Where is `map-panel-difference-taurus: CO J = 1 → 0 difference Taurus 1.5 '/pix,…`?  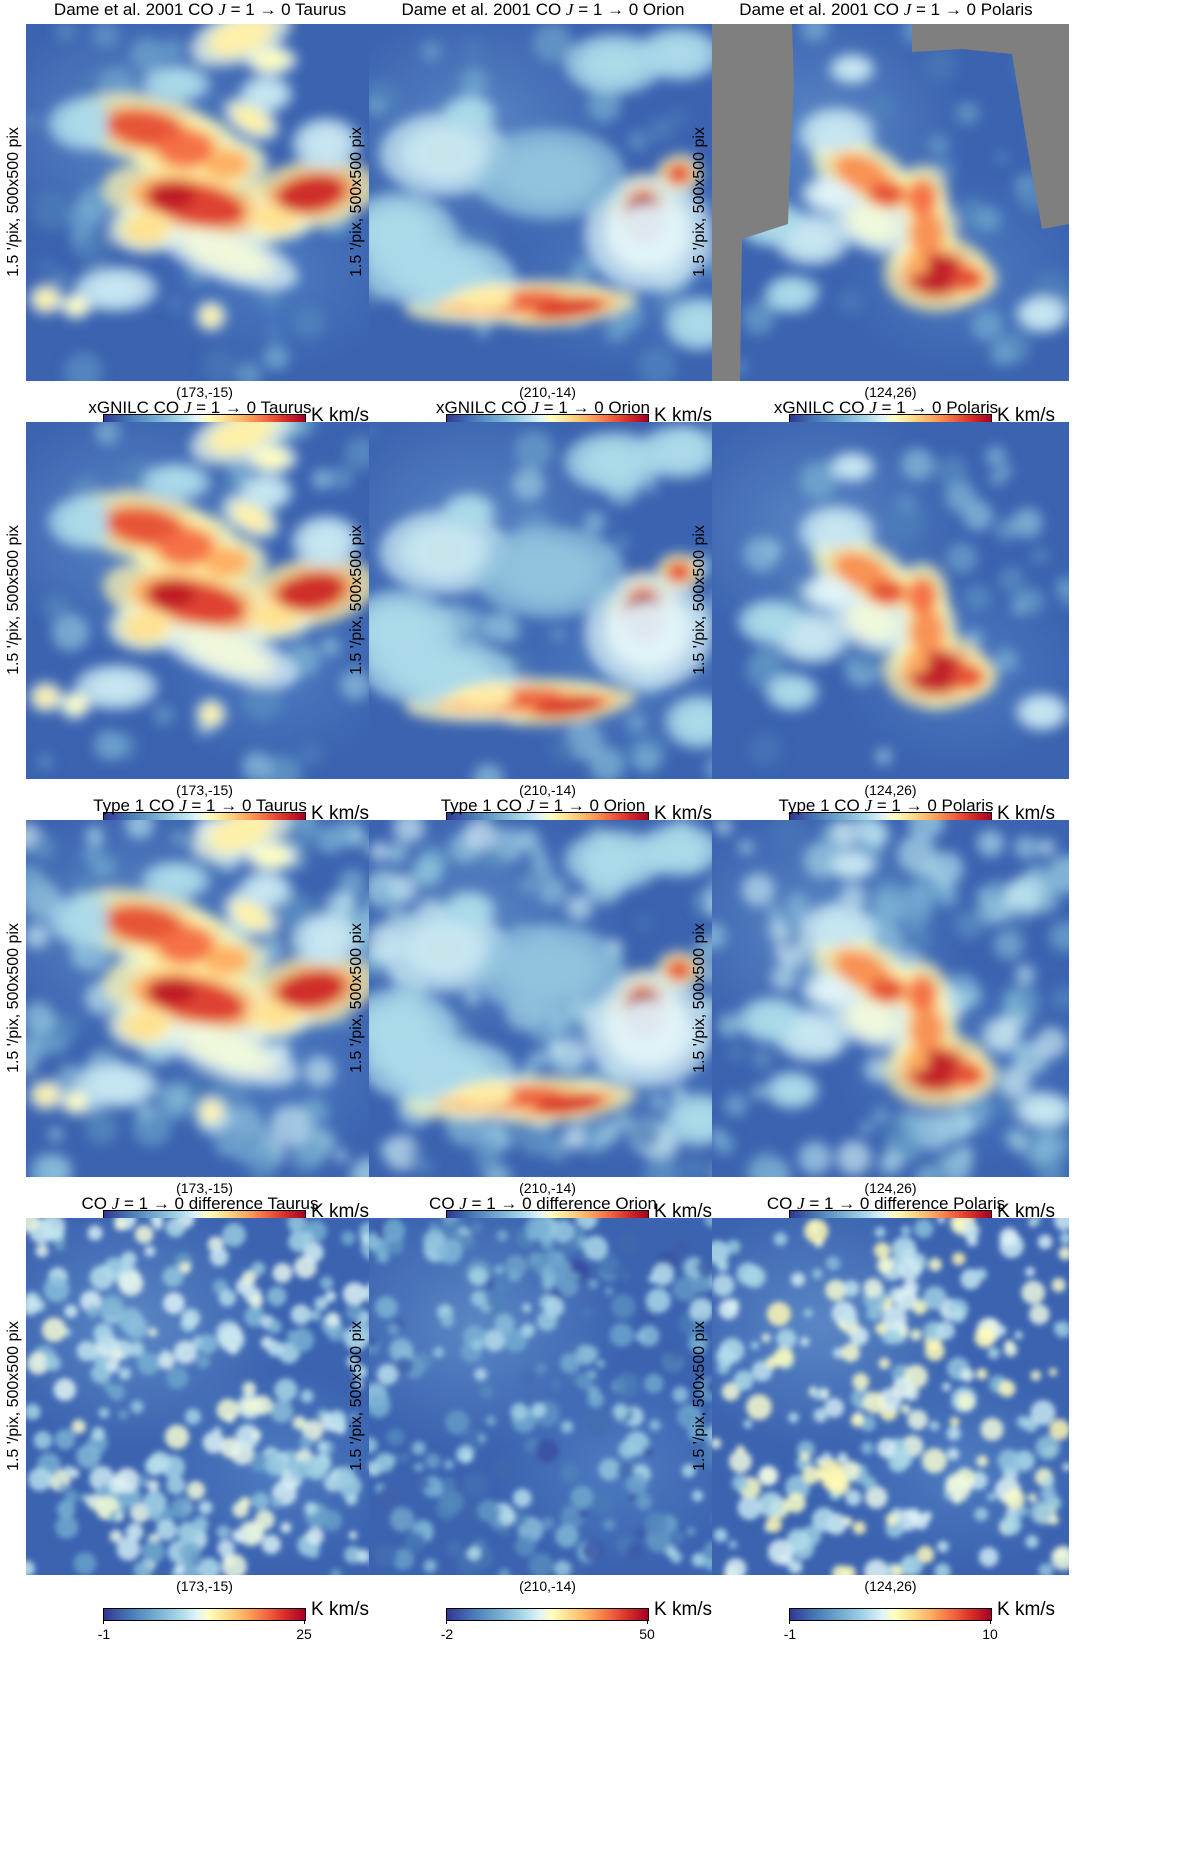
map-panel-difference-taurus: CO J = 1 → 0 difference Taurus 1.5 '/pix,… is located at coordinates (200, 1427).